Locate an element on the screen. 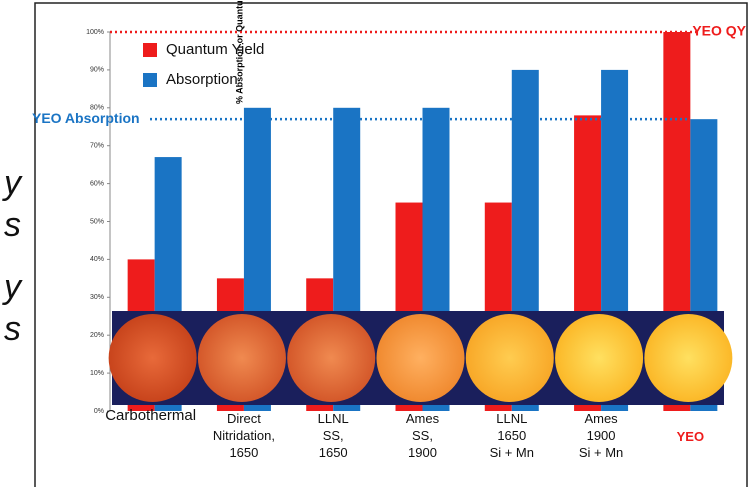 This screenshot has height=487, width=748. reference-label: YEO QY is located at coordinates (719, 31).